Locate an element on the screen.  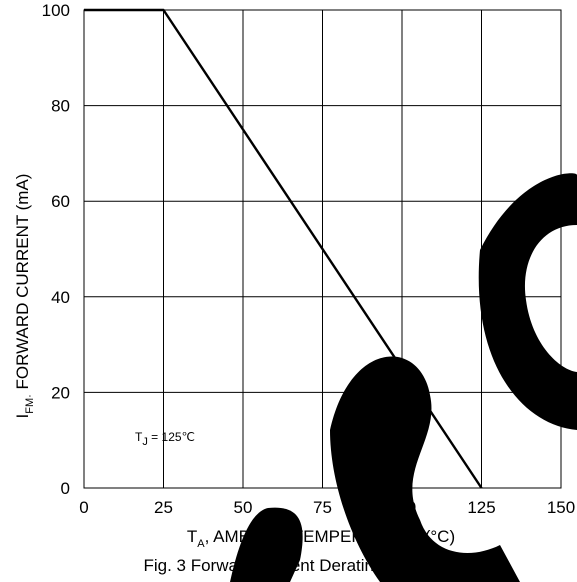
y-tick-label: 60 is located at coordinates (60, 201).